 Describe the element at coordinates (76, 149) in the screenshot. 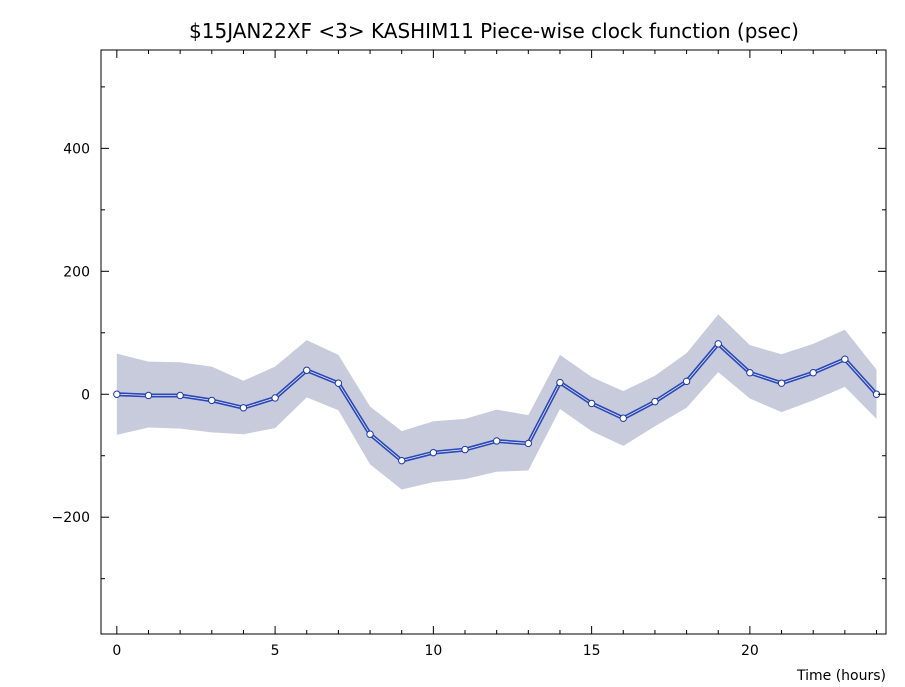

I see `y-tick-label: 400` at that location.